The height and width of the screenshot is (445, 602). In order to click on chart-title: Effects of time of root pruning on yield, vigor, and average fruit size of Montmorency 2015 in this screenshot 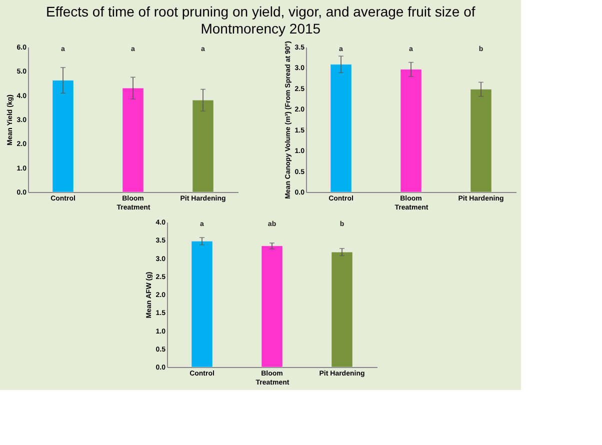, I will do `click(261, 20)`.